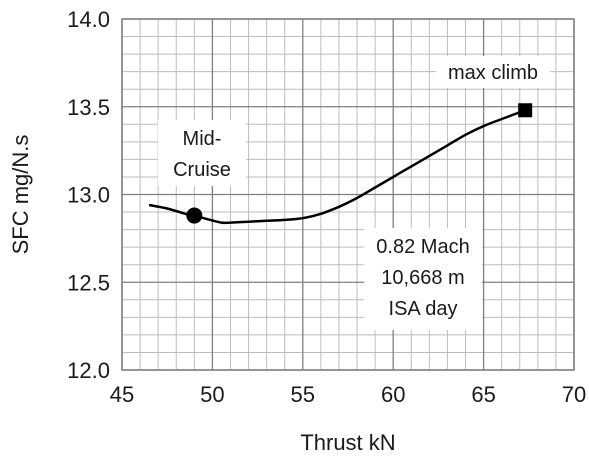 Image resolution: width=589 pixels, height=462 pixels. I want to click on x-axis-title: Thrust kN, so click(347, 442).